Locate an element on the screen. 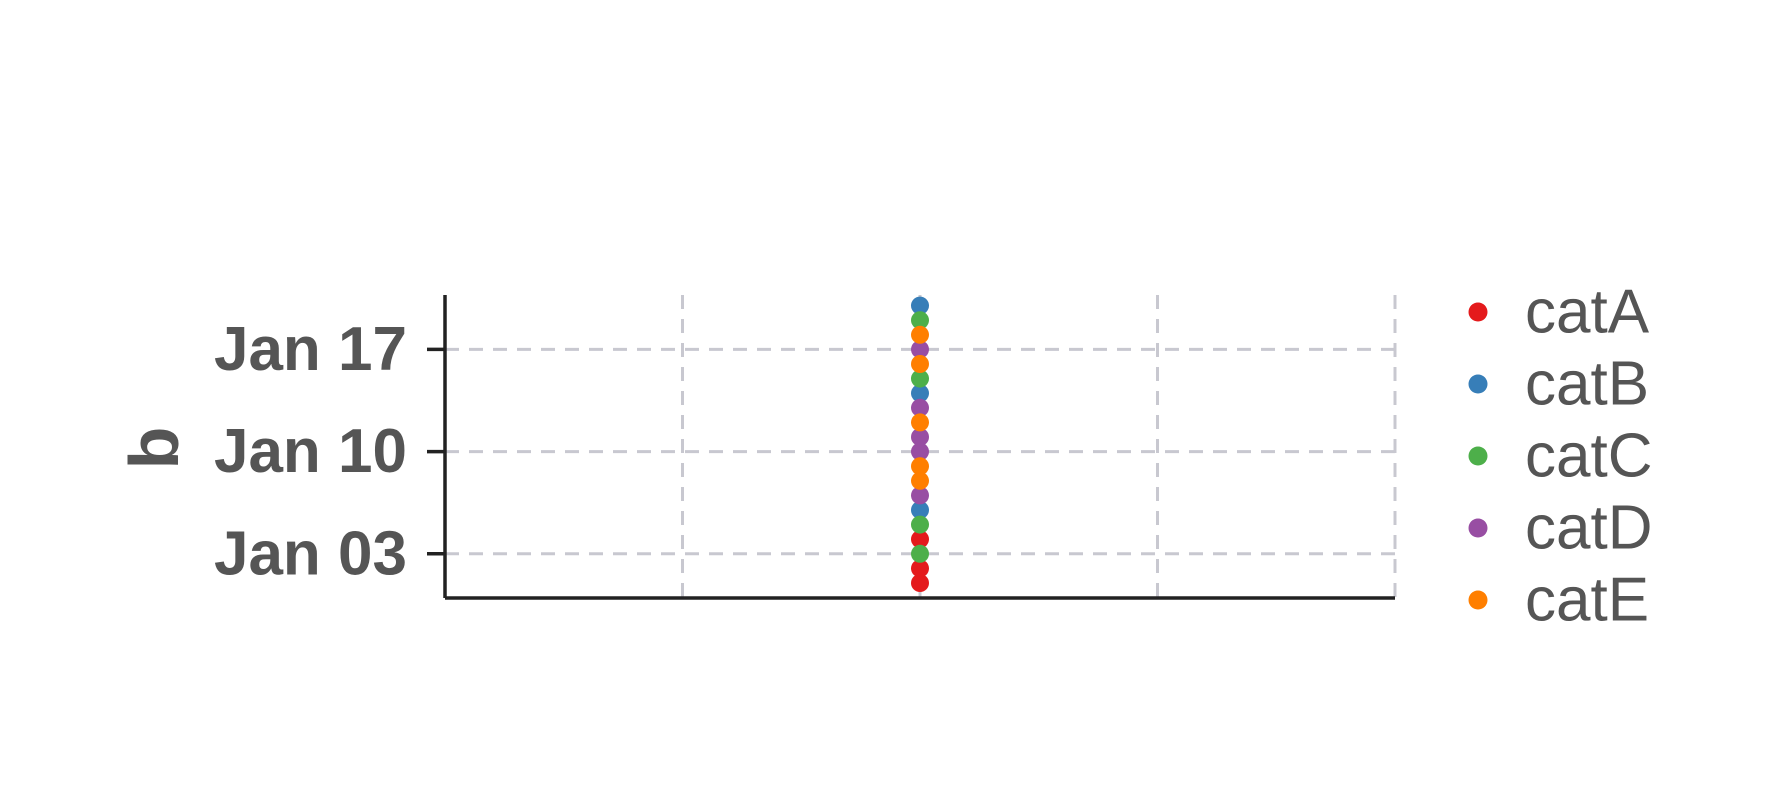  data-points is located at coordinates (920, 444).